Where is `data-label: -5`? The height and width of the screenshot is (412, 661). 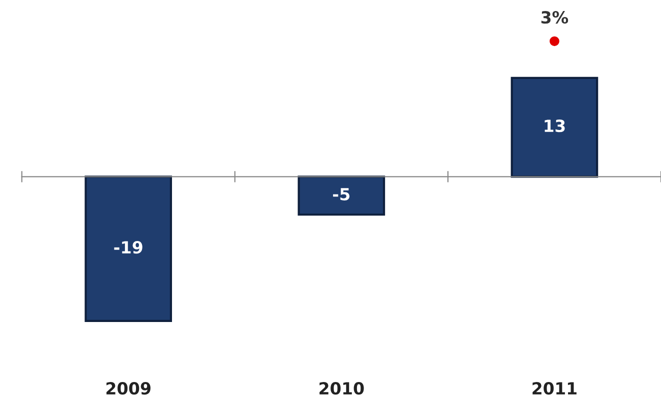
data-label: -5 is located at coordinates (341, 194).